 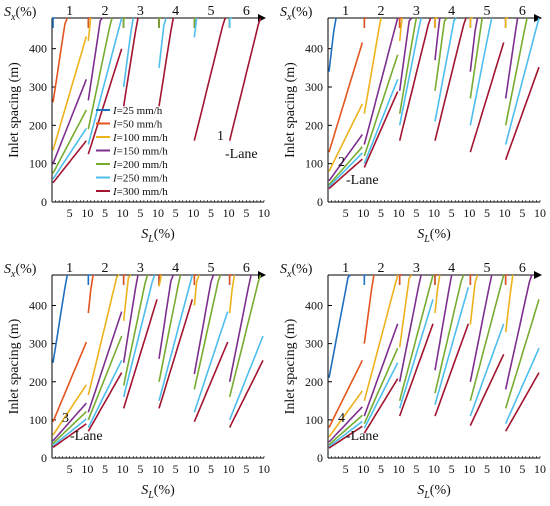 What do you see at coordinates (14, 110) in the screenshot?
I see `y-axis-label: Inlet spacing (m)` at bounding box center [14, 110].